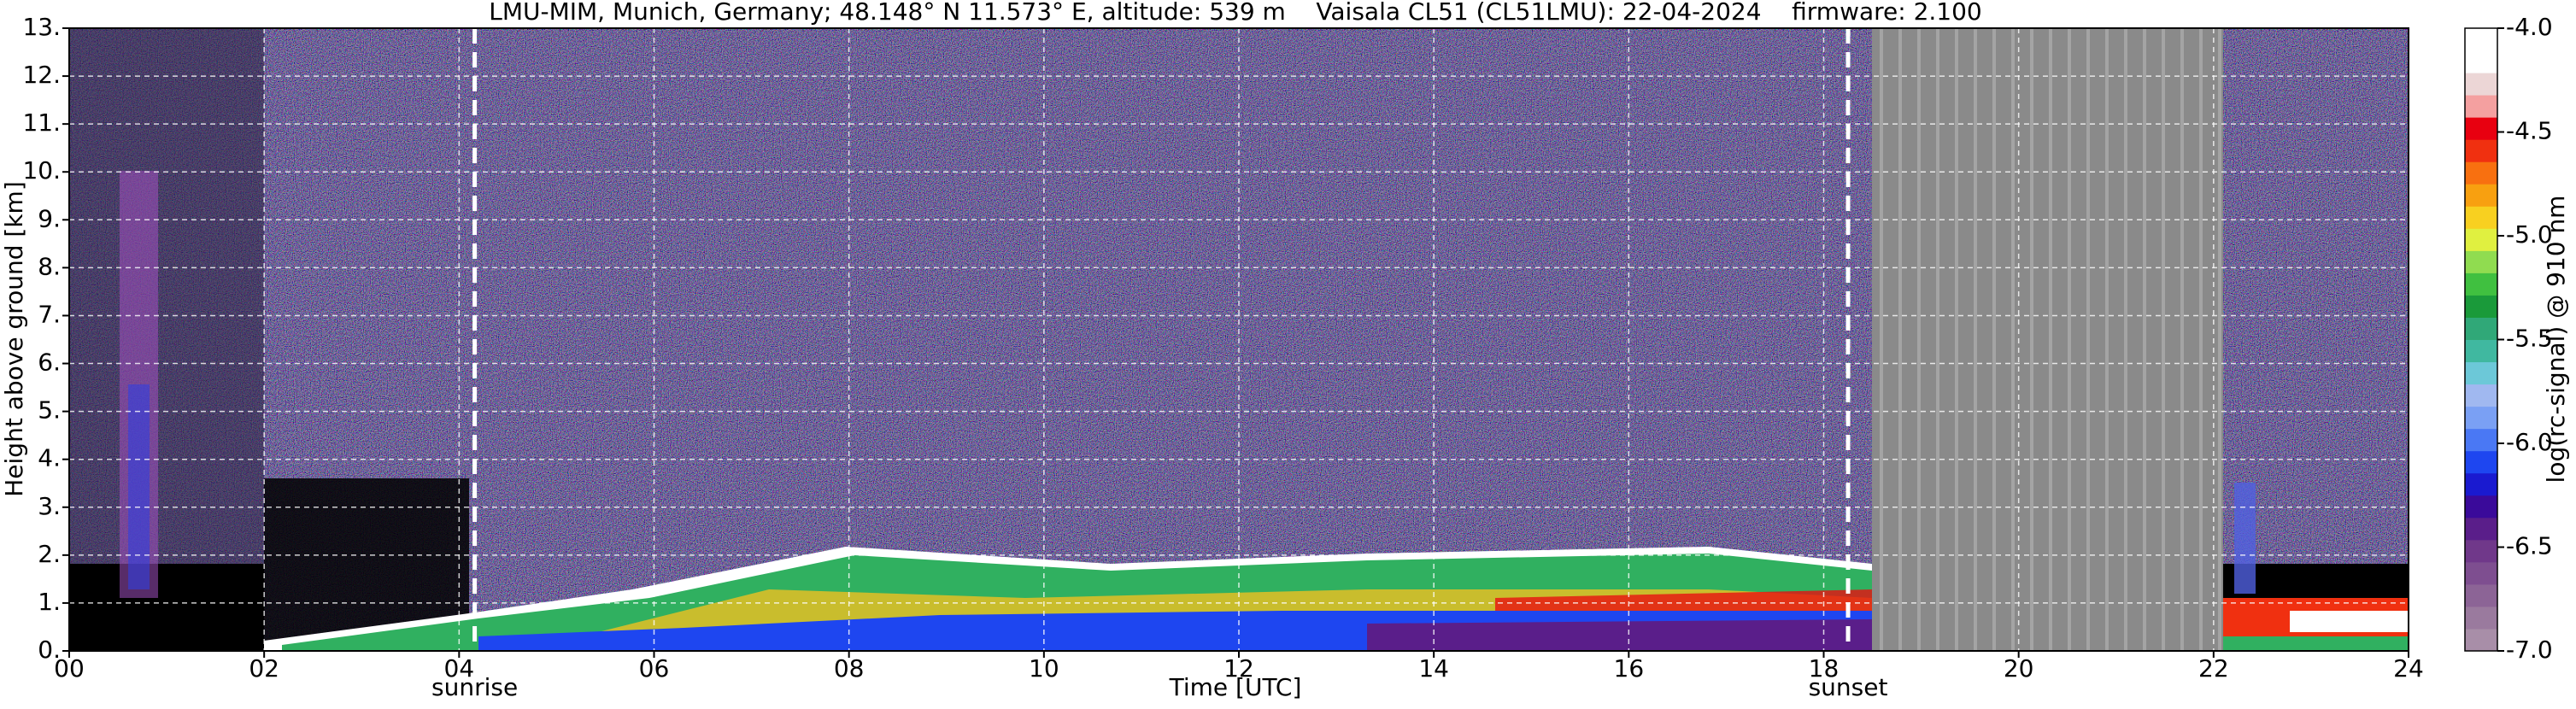  What do you see at coordinates (2019, 668) in the screenshot?
I see `x-tick-label: 20` at bounding box center [2019, 668].